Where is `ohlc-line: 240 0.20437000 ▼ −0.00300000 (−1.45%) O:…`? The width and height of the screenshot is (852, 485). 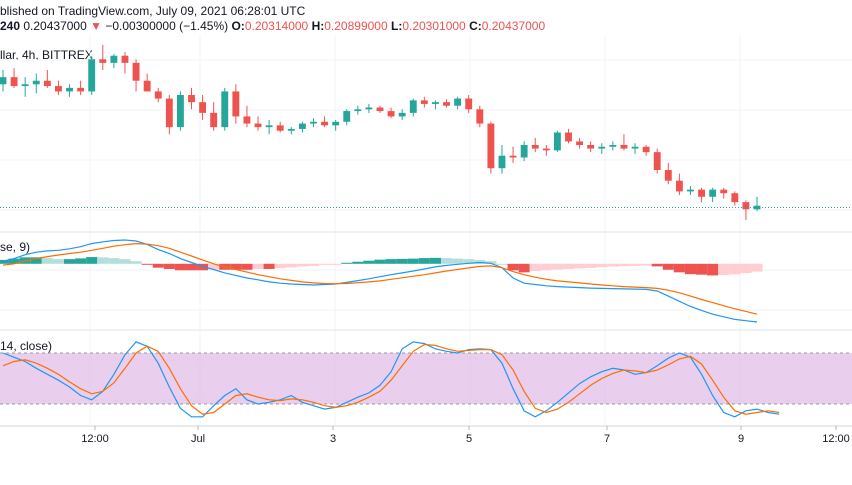
ohlc-line: 240 0.20437000 ▼ −0.00300000 (−1.45%) O:… is located at coordinates (272, 26).